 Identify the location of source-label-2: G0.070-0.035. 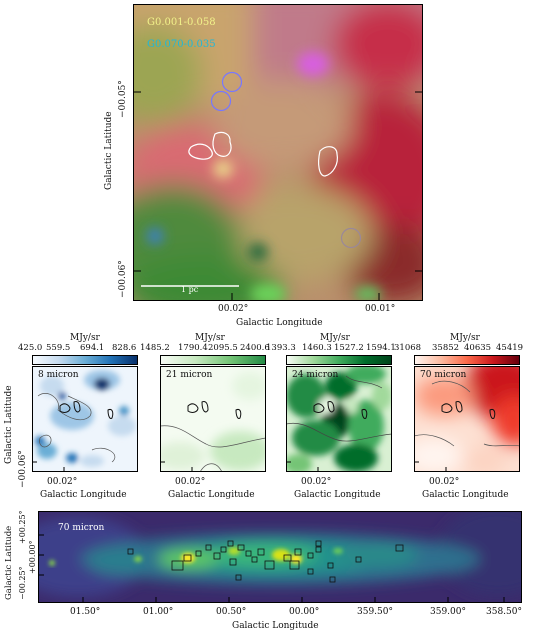
(181, 44).